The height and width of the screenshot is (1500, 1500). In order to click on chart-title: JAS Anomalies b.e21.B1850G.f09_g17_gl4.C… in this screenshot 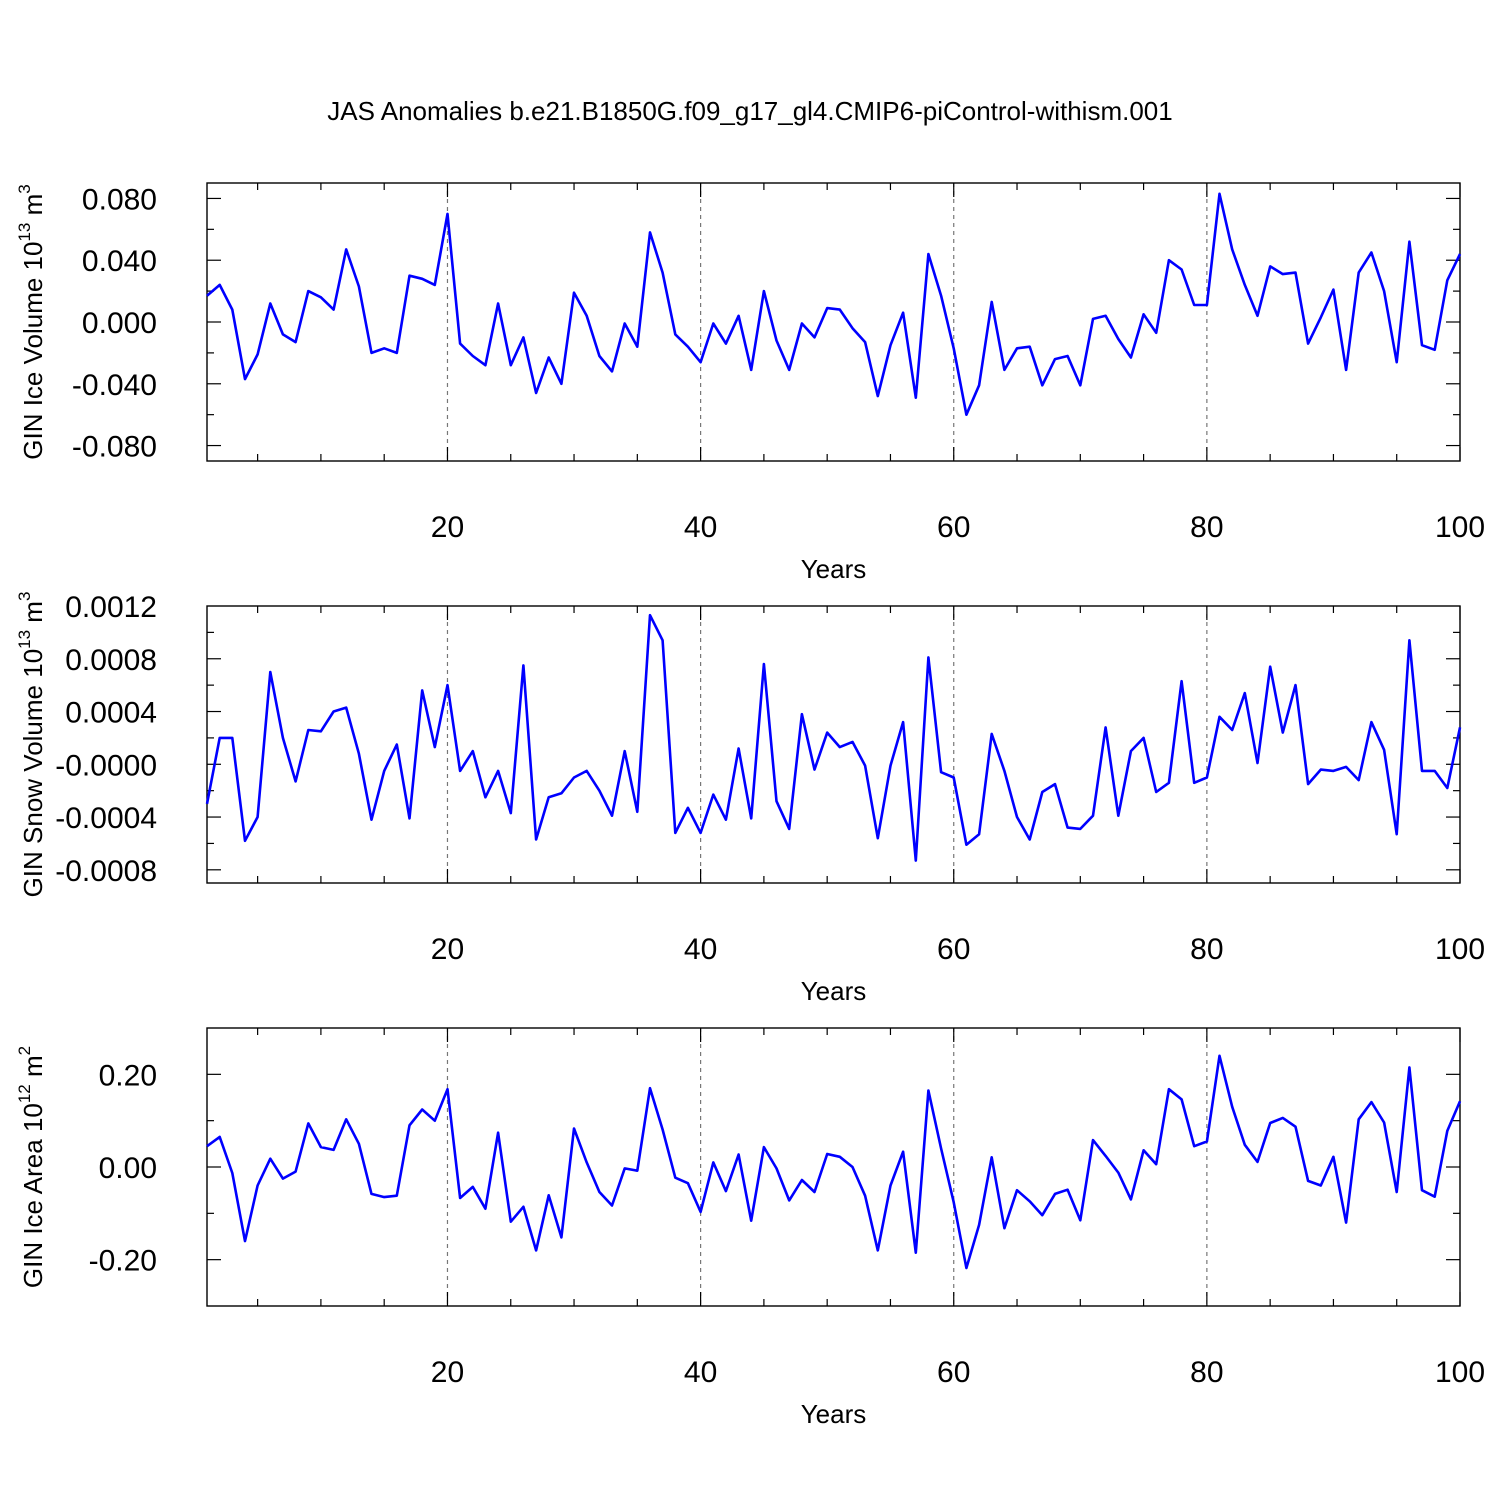, I will do `click(749, 111)`.